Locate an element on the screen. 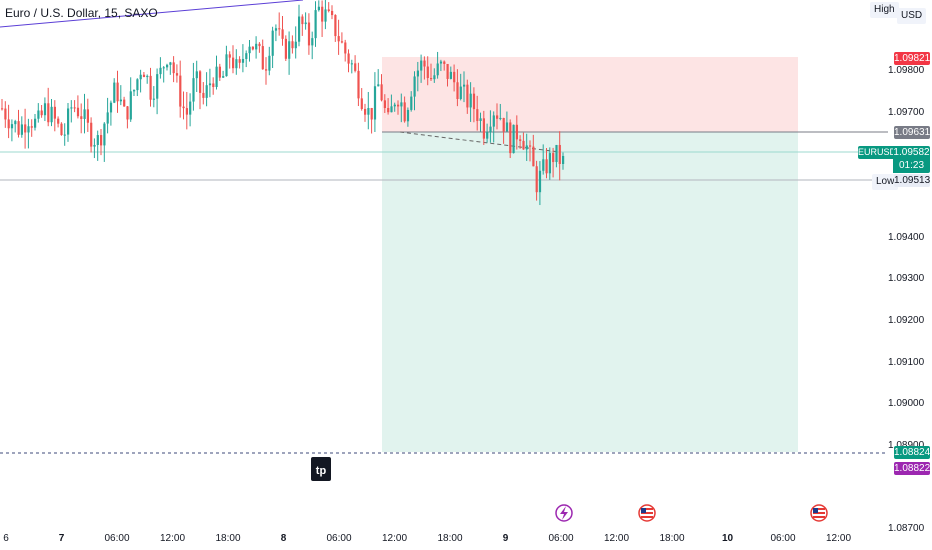 The height and width of the screenshot is (550, 932). price-tick-label: 1.09300 is located at coordinates (906, 279).